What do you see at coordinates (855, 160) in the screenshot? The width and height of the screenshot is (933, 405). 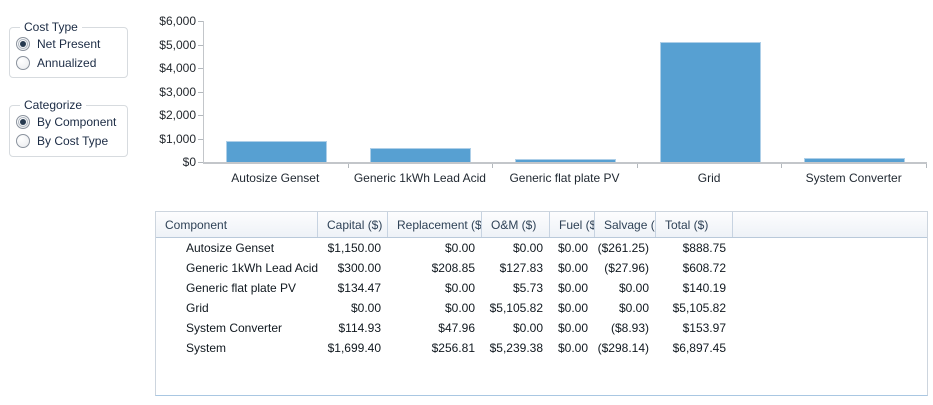 I see `bar-system-converter` at bounding box center [855, 160].